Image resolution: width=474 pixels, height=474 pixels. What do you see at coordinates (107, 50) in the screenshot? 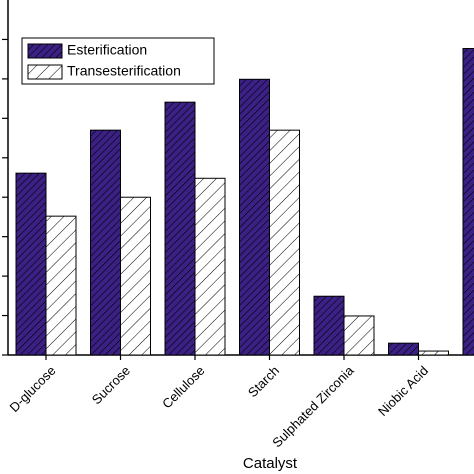
I see `legend-label: Esterification` at bounding box center [107, 50].